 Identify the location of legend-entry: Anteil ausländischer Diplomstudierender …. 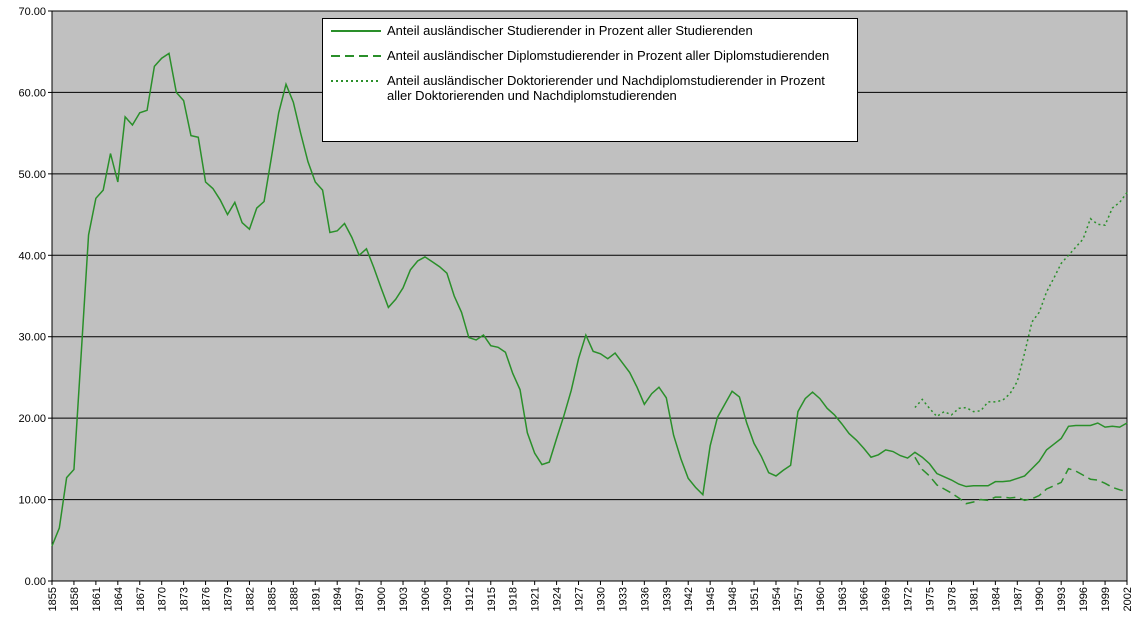
(590, 55).